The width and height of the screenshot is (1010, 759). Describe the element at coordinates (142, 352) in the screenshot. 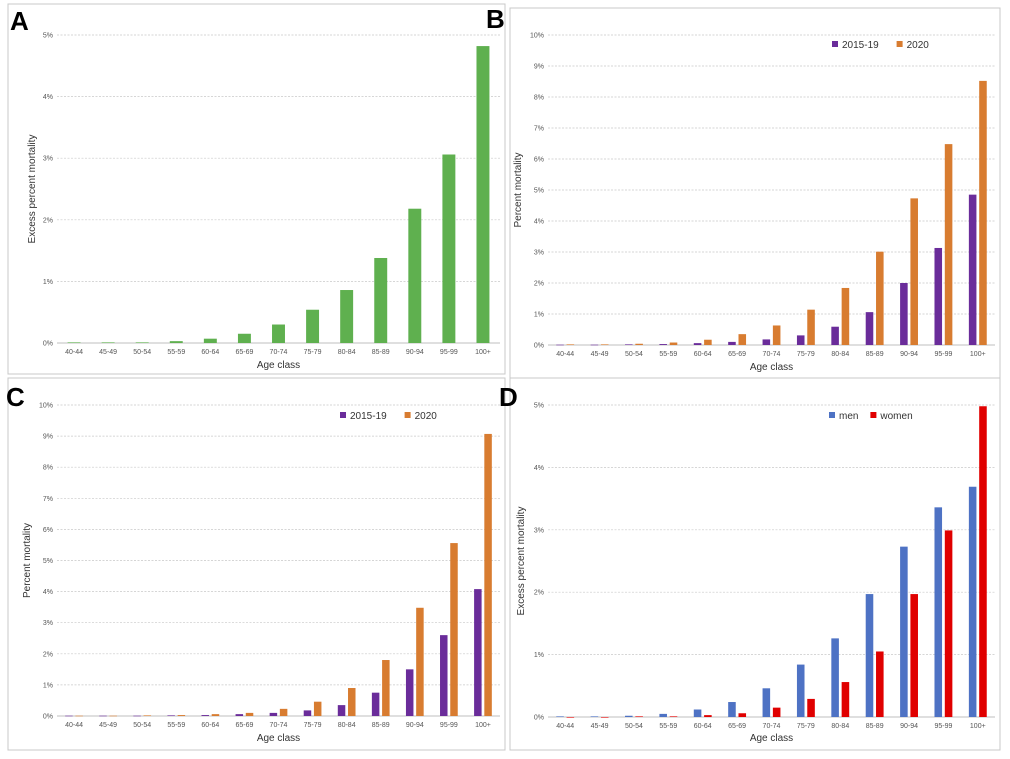

I see `panel-a-x-tick-label: 50-54` at that location.